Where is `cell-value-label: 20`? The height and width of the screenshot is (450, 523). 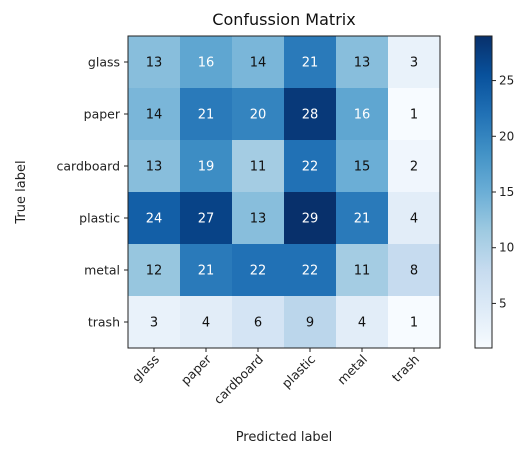 cell-value-label: 20 is located at coordinates (258, 115).